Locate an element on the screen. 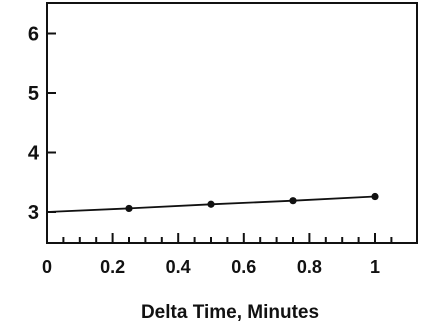  y-tick-labels: 3 4 5 6 is located at coordinates (34, 124).